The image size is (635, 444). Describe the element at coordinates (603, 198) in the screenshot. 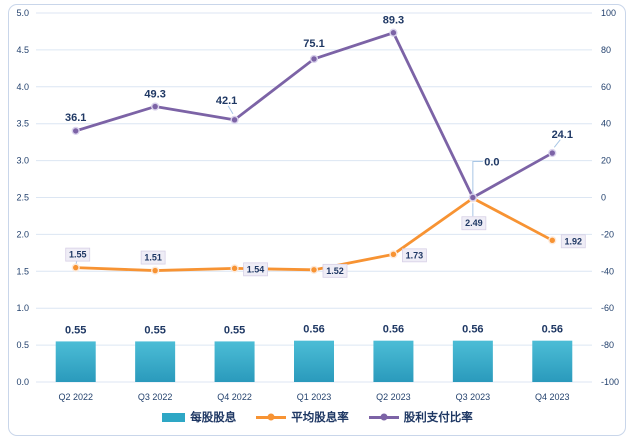

I see `right-axis-tick-label: 0` at that location.